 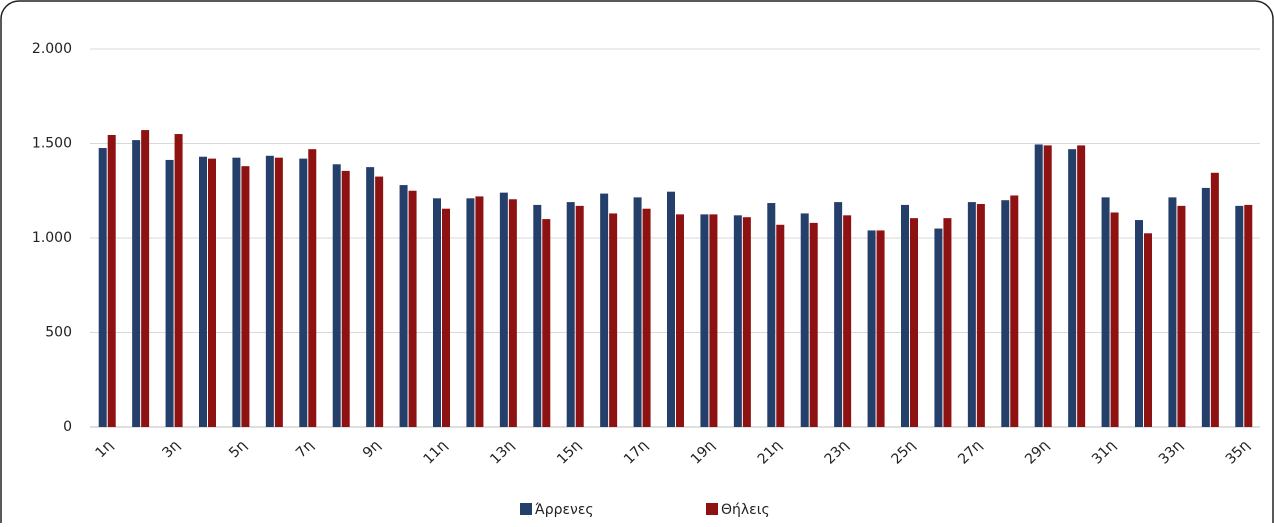 I want to click on legend-label: Άρρενες, so click(x=564, y=510).